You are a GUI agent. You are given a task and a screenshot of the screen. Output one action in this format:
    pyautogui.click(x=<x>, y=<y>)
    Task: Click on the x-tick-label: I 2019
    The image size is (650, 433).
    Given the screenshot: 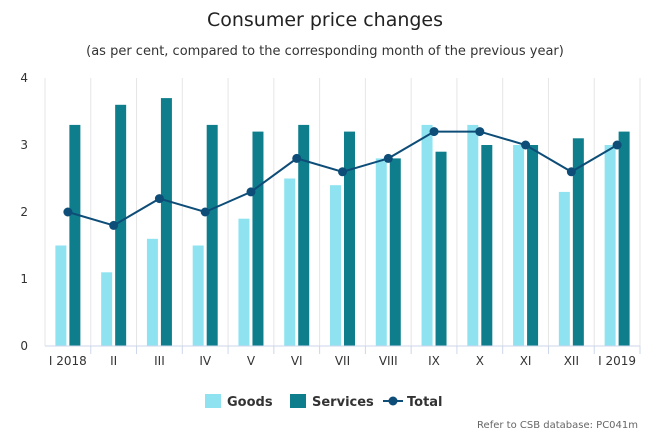 What is the action you would take?
    pyautogui.click(x=617, y=361)
    